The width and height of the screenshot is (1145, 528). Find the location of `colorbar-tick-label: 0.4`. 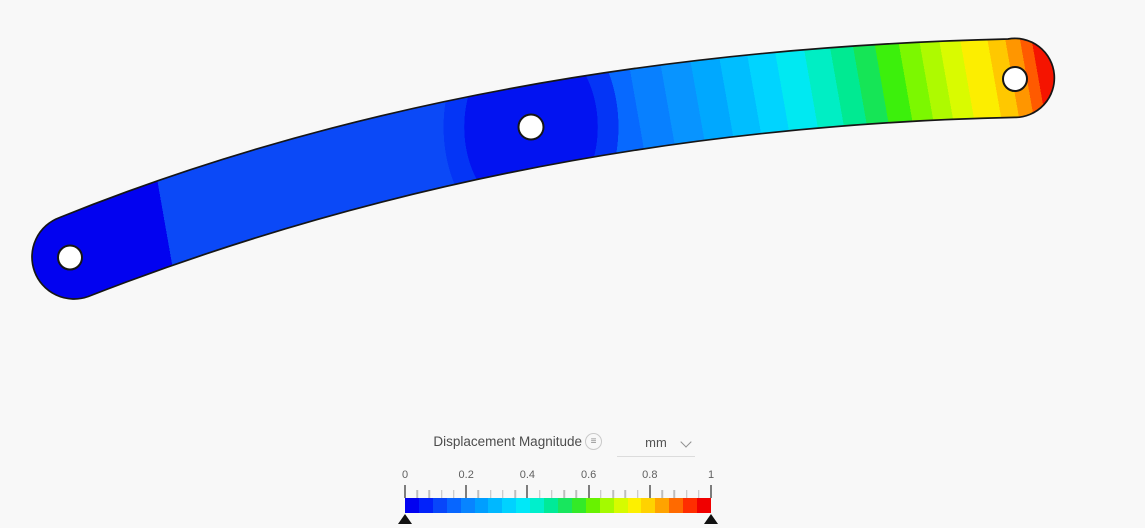

colorbar-tick-label: 0.4 is located at coordinates (527, 475).